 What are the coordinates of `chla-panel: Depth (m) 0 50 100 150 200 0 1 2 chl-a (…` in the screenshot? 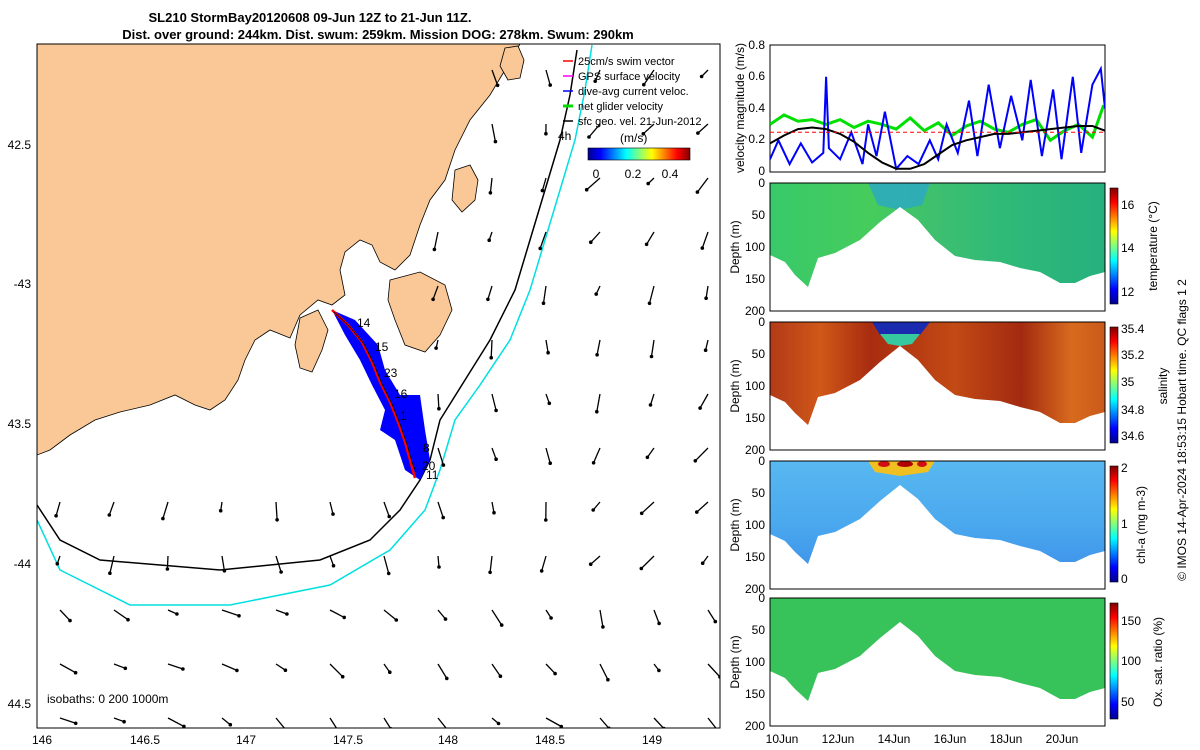 It's located at (938, 525).